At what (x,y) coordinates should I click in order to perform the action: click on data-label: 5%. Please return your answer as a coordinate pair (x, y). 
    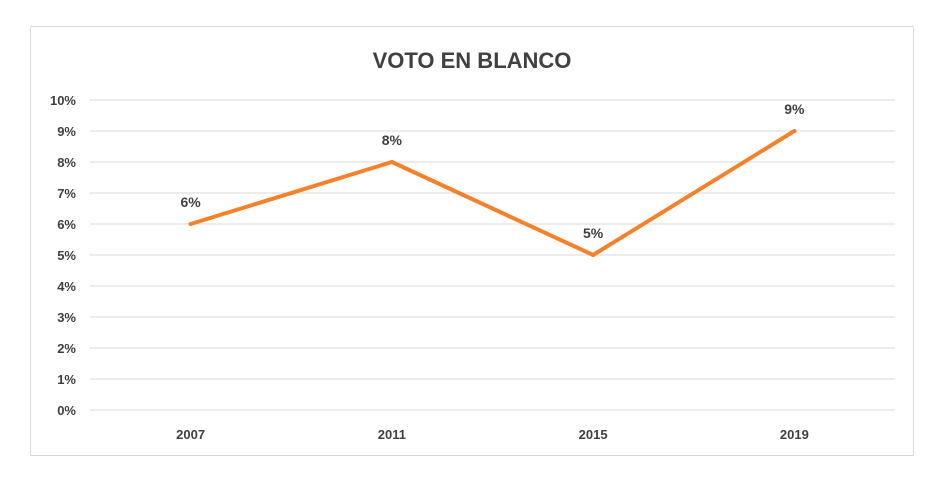
    Looking at the image, I should click on (593, 233).